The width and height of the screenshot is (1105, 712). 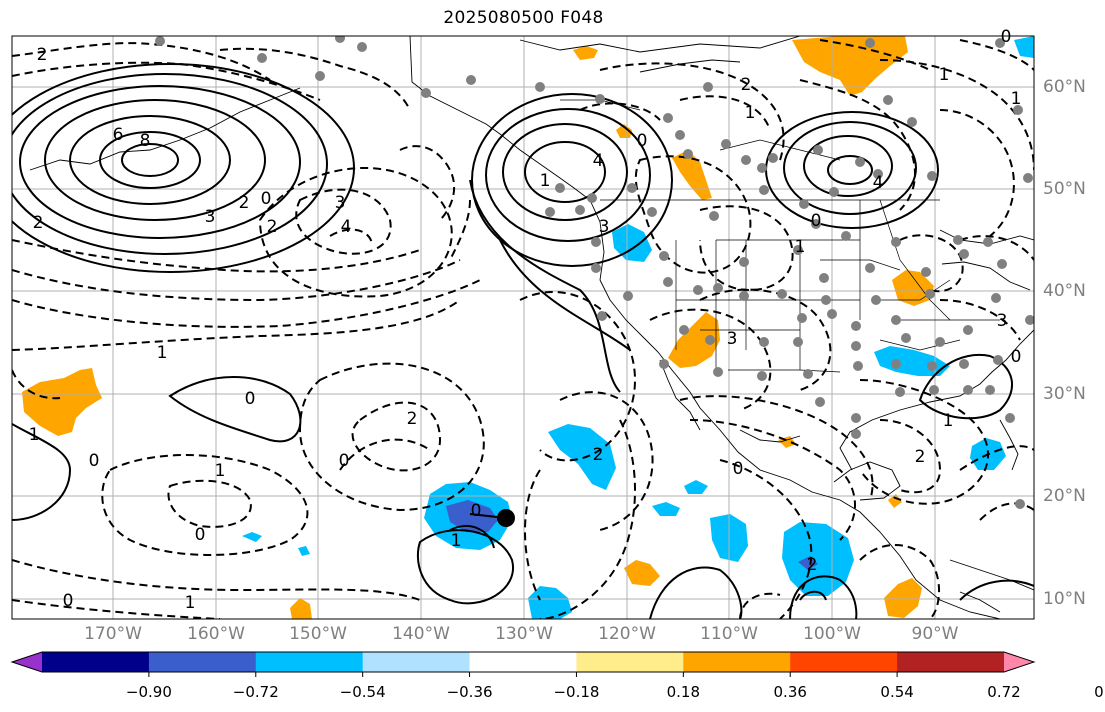 What do you see at coordinates (255, 692) in the screenshot?
I see `colorbar-tick-label: −0.72` at bounding box center [255, 692].